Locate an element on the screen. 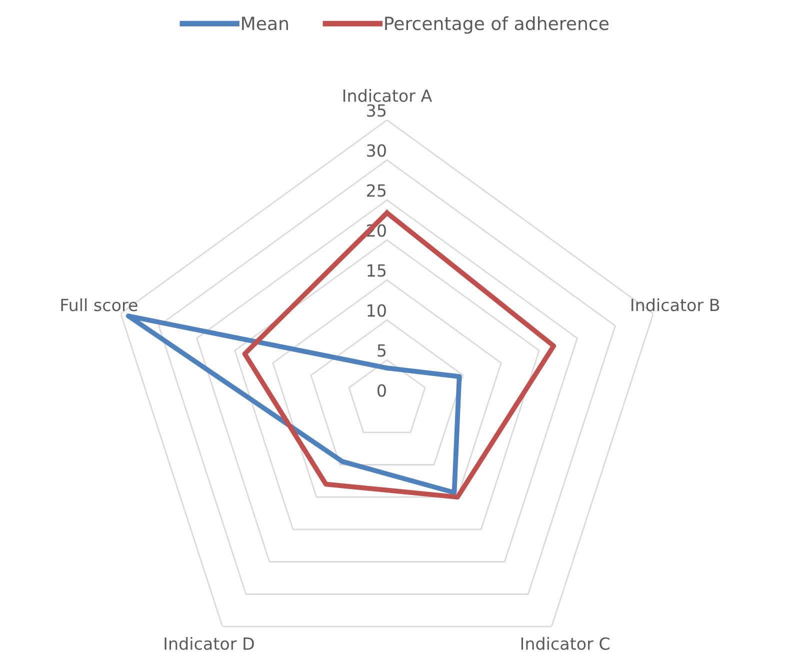  y-tick-label: 35 is located at coordinates (376, 110).